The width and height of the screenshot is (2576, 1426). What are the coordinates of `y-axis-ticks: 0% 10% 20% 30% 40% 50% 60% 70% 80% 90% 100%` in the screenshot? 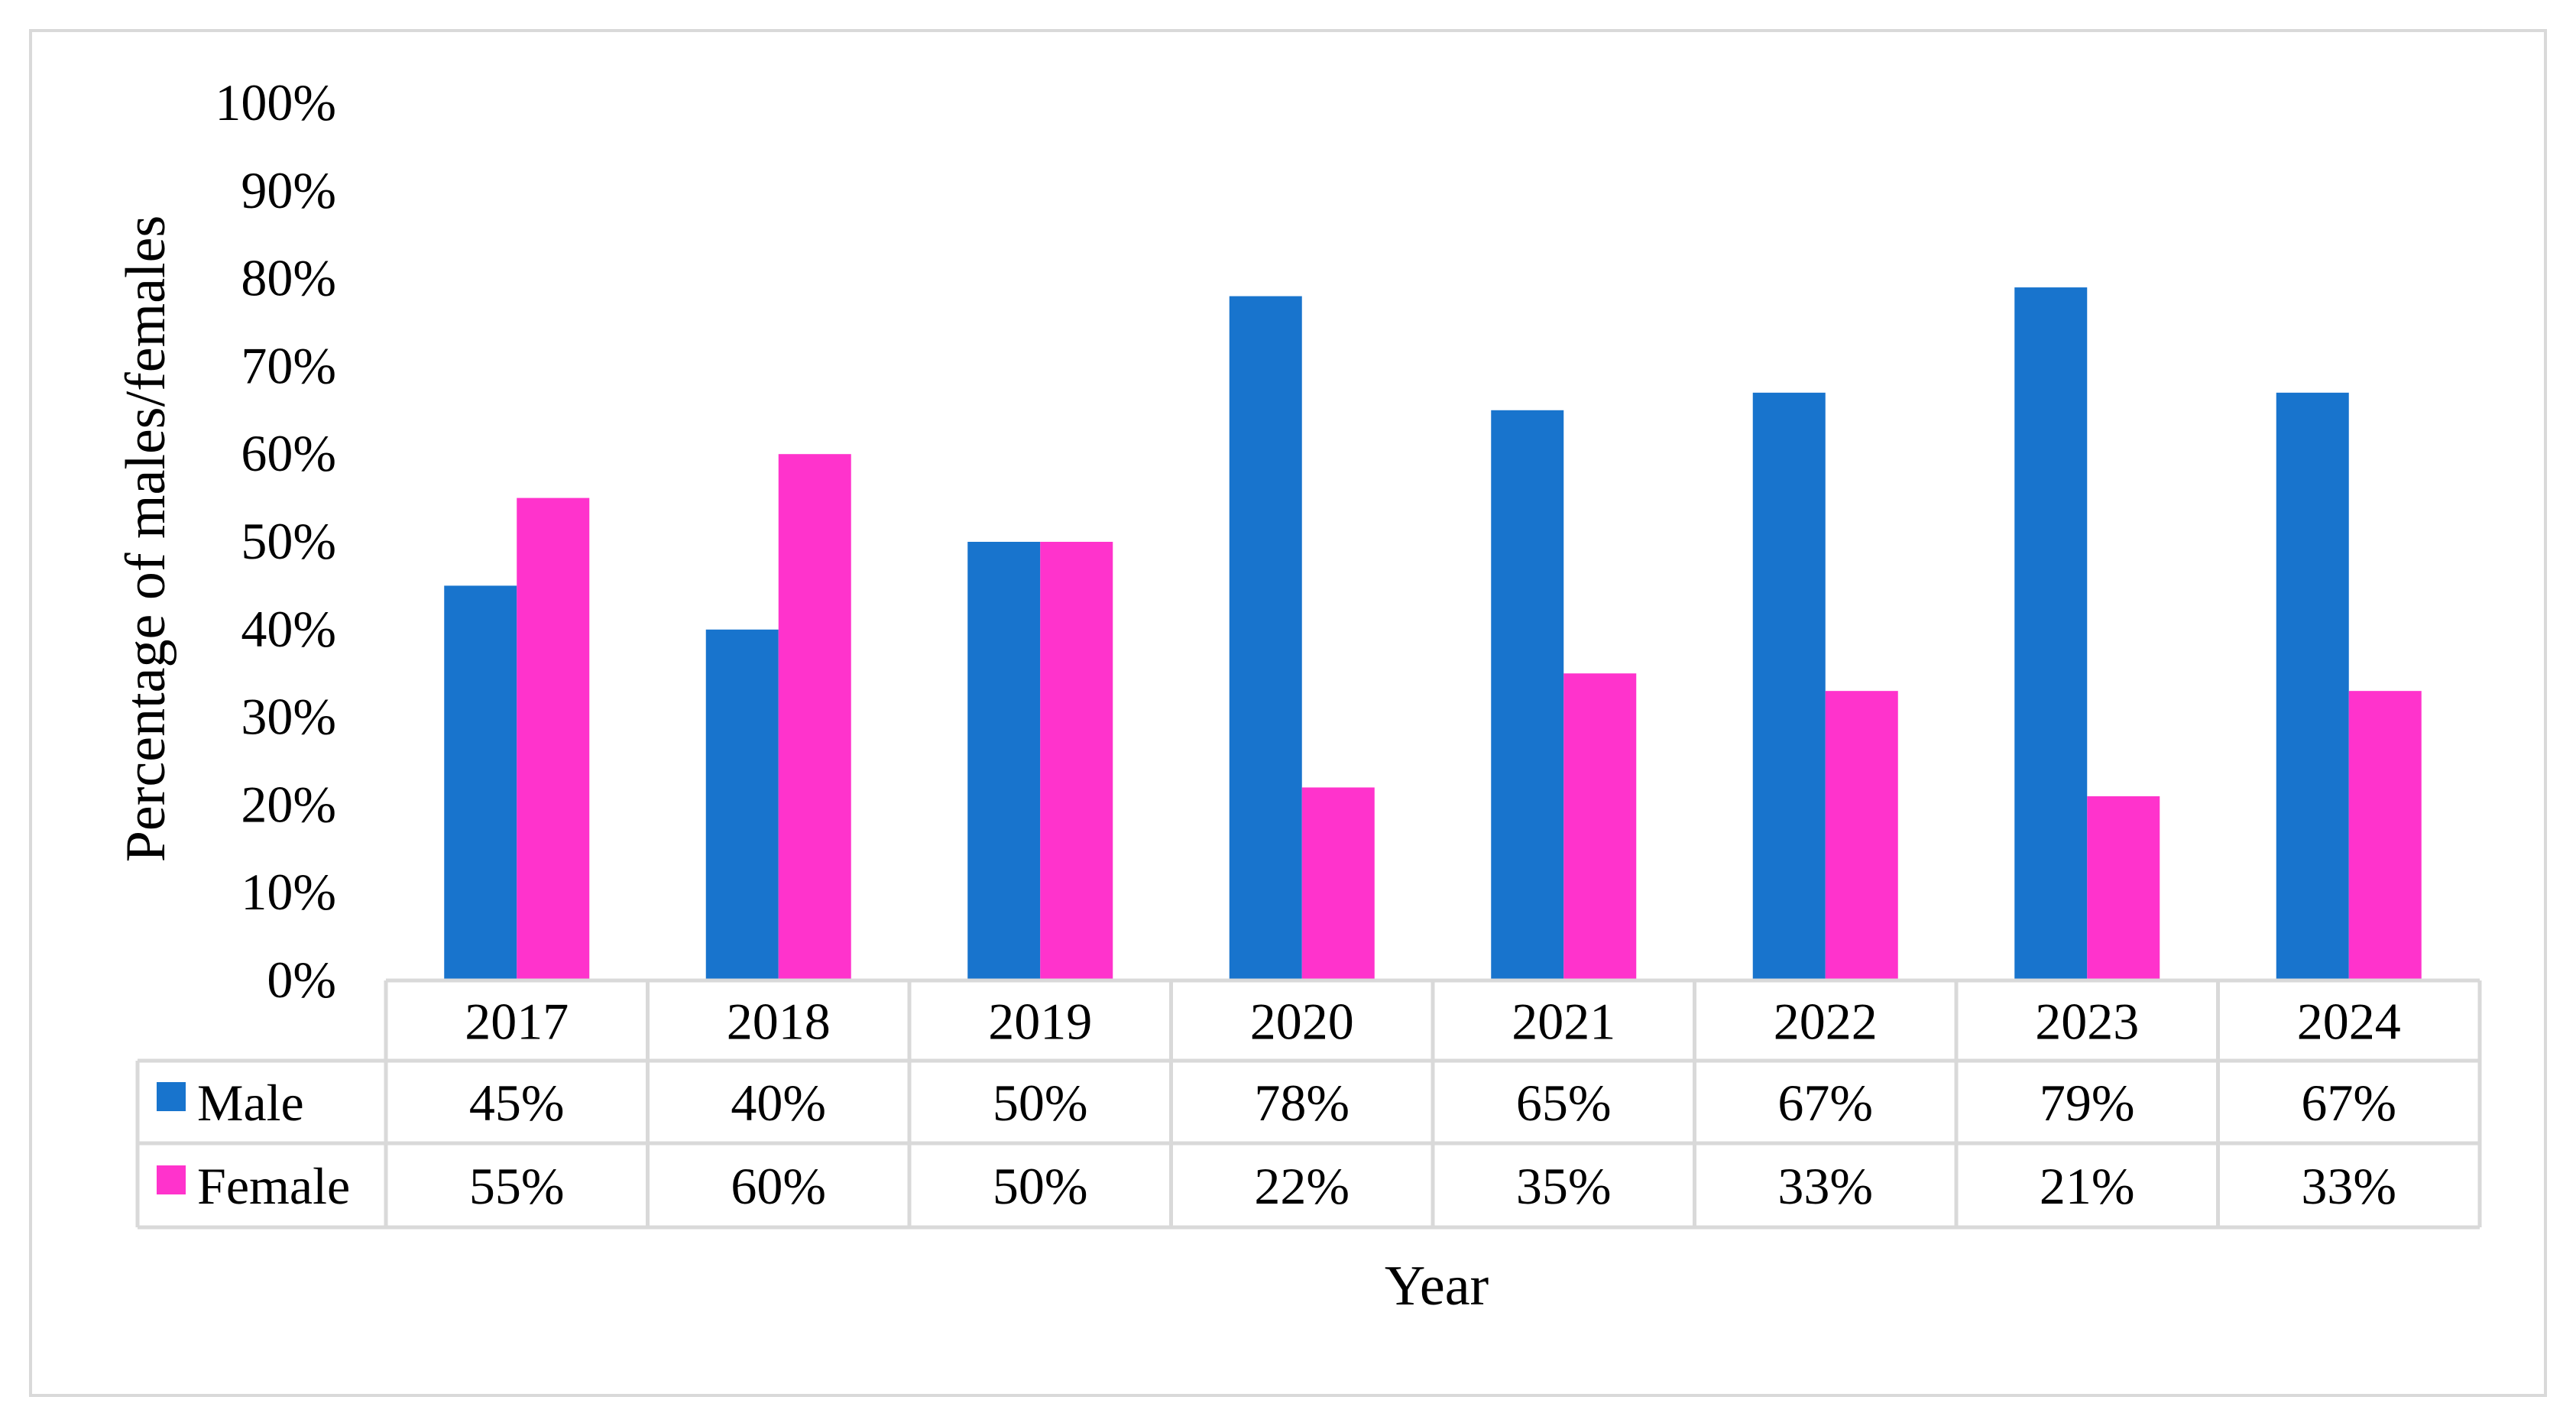 It's located at (275, 541).